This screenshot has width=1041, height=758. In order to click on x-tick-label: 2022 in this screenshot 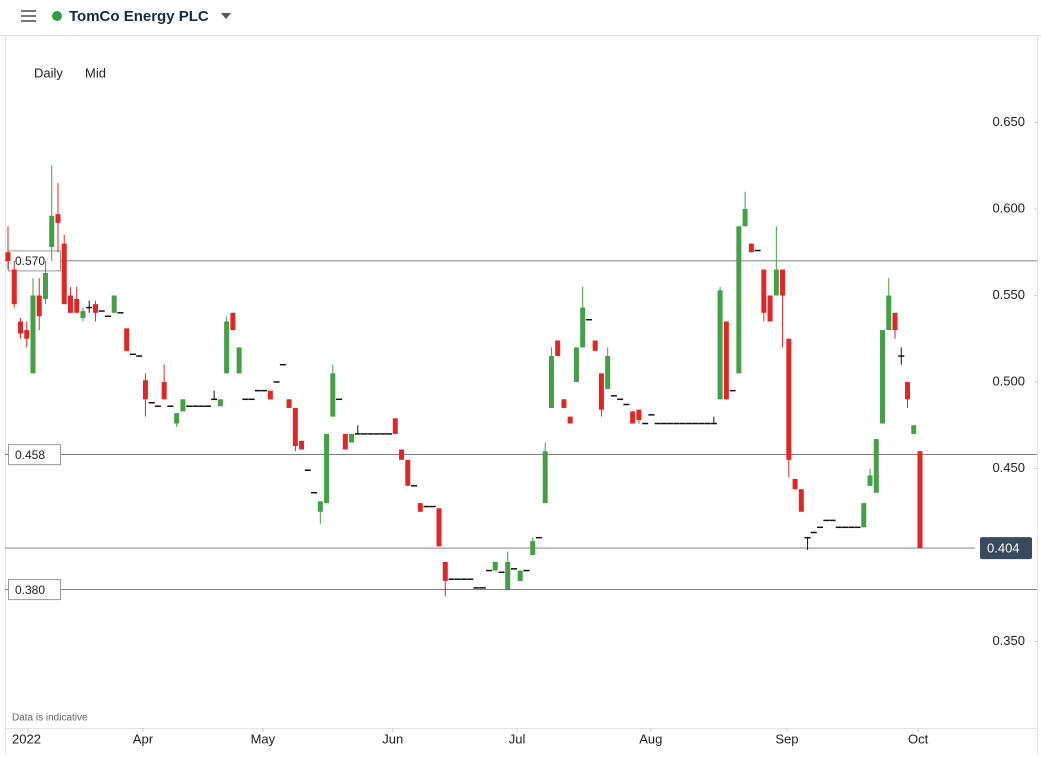, I will do `click(26, 738)`.